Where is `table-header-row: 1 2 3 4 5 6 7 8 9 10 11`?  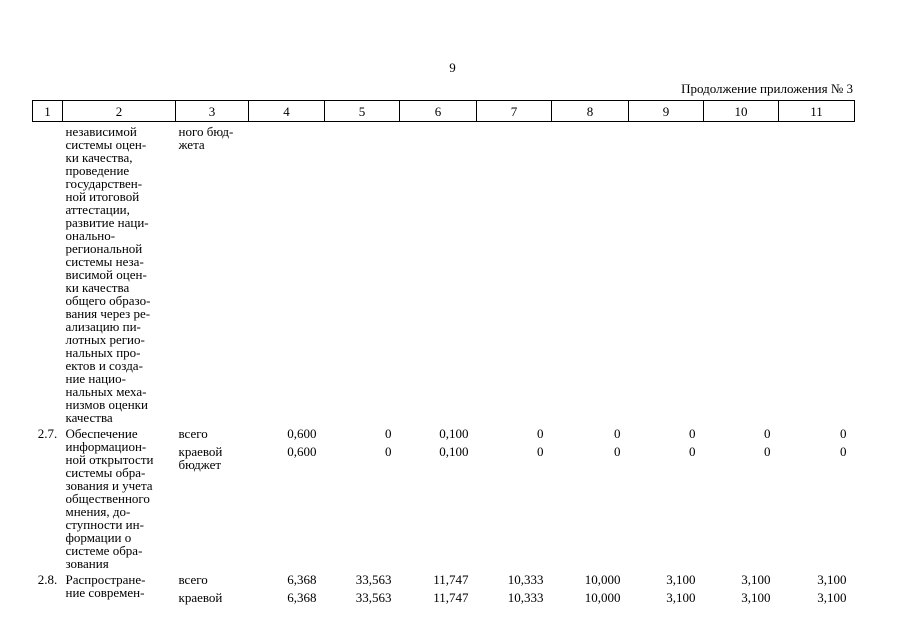 table-header-row: 1 2 3 4 5 6 7 8 9 10 11 is located at coordinates (443, 111).